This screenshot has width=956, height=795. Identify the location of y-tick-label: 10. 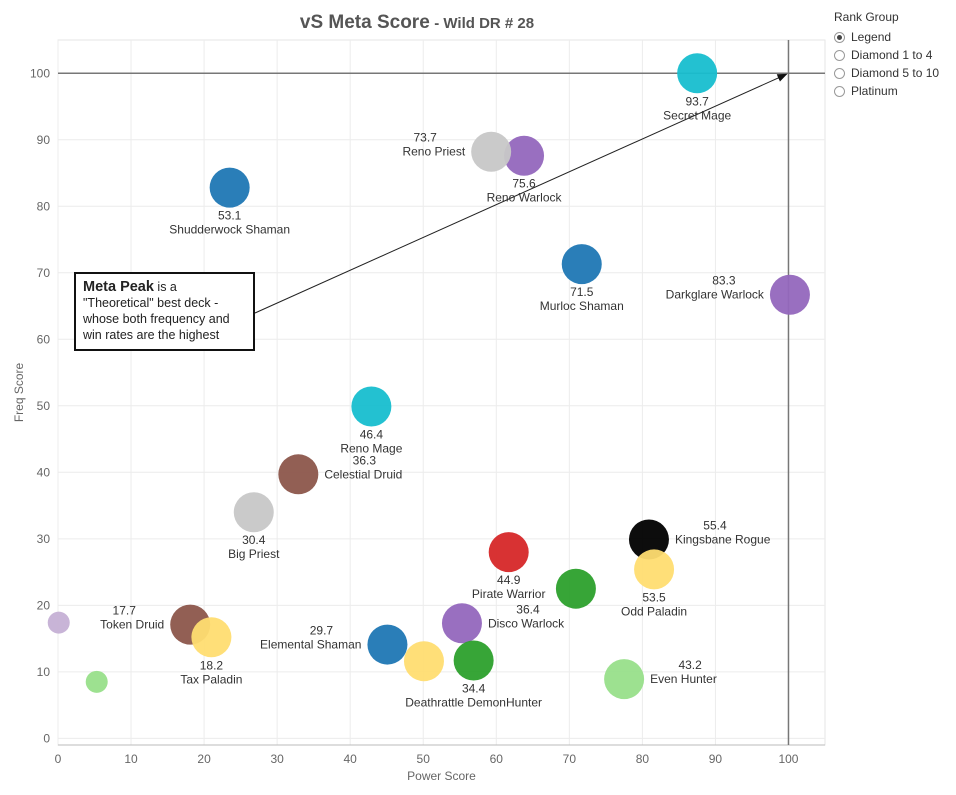
(44, 672).